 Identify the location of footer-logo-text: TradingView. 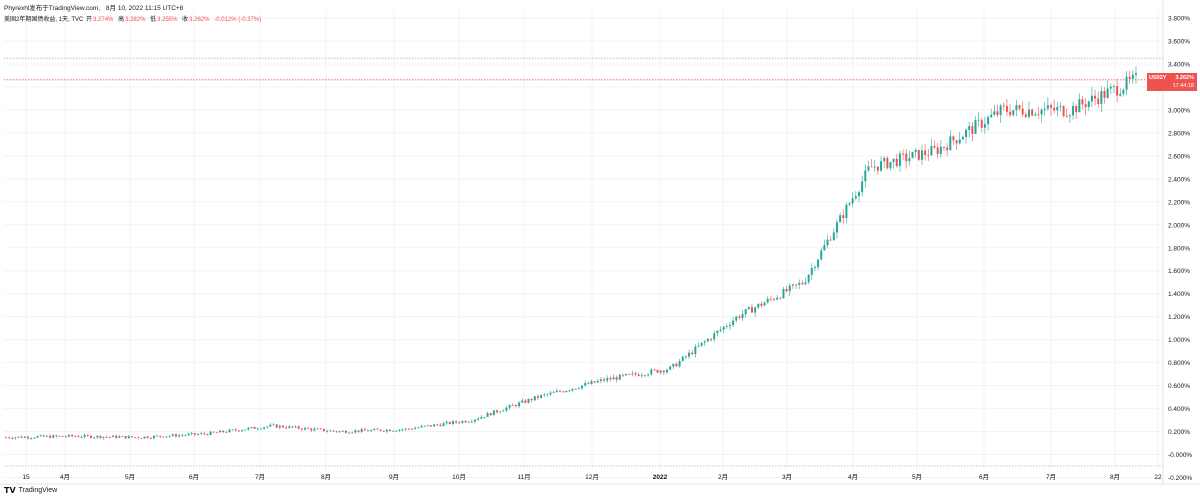
(38, 490).